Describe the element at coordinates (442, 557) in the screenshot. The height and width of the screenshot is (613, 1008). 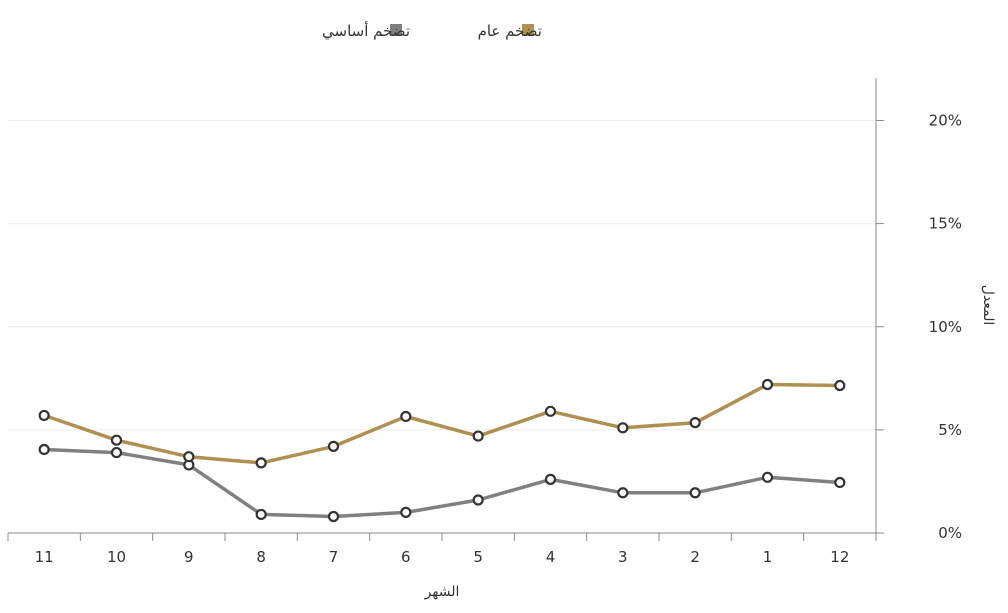
I see `x-tick-labels: 11 10 9 8 7 6 5 4 3 2 1 12` at that location.